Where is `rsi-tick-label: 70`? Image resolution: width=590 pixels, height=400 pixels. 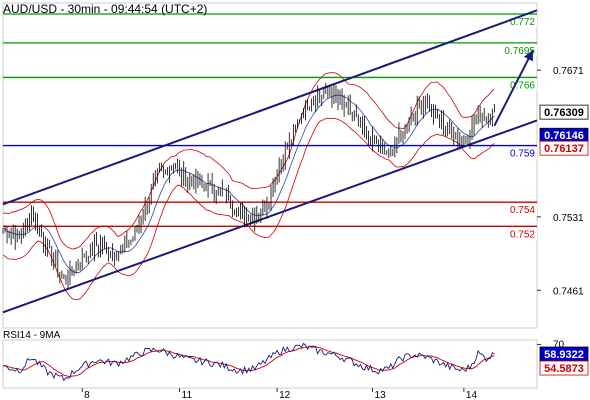 rsi-tick-label: 70 is located at coordinates (559, 344).